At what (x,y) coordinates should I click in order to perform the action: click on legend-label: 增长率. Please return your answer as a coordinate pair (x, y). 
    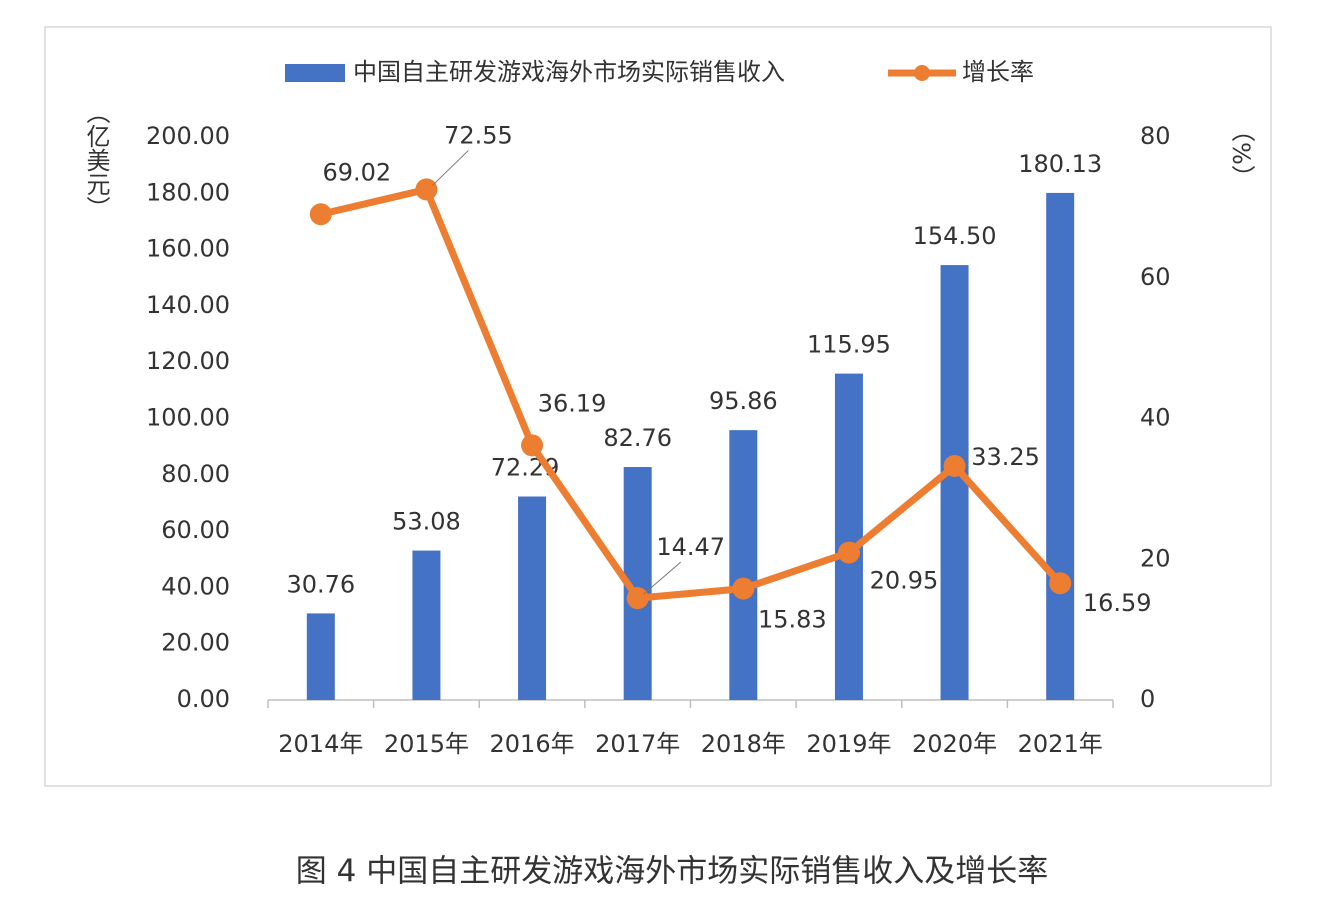
    Looking at the image, I should click on (998, 72).